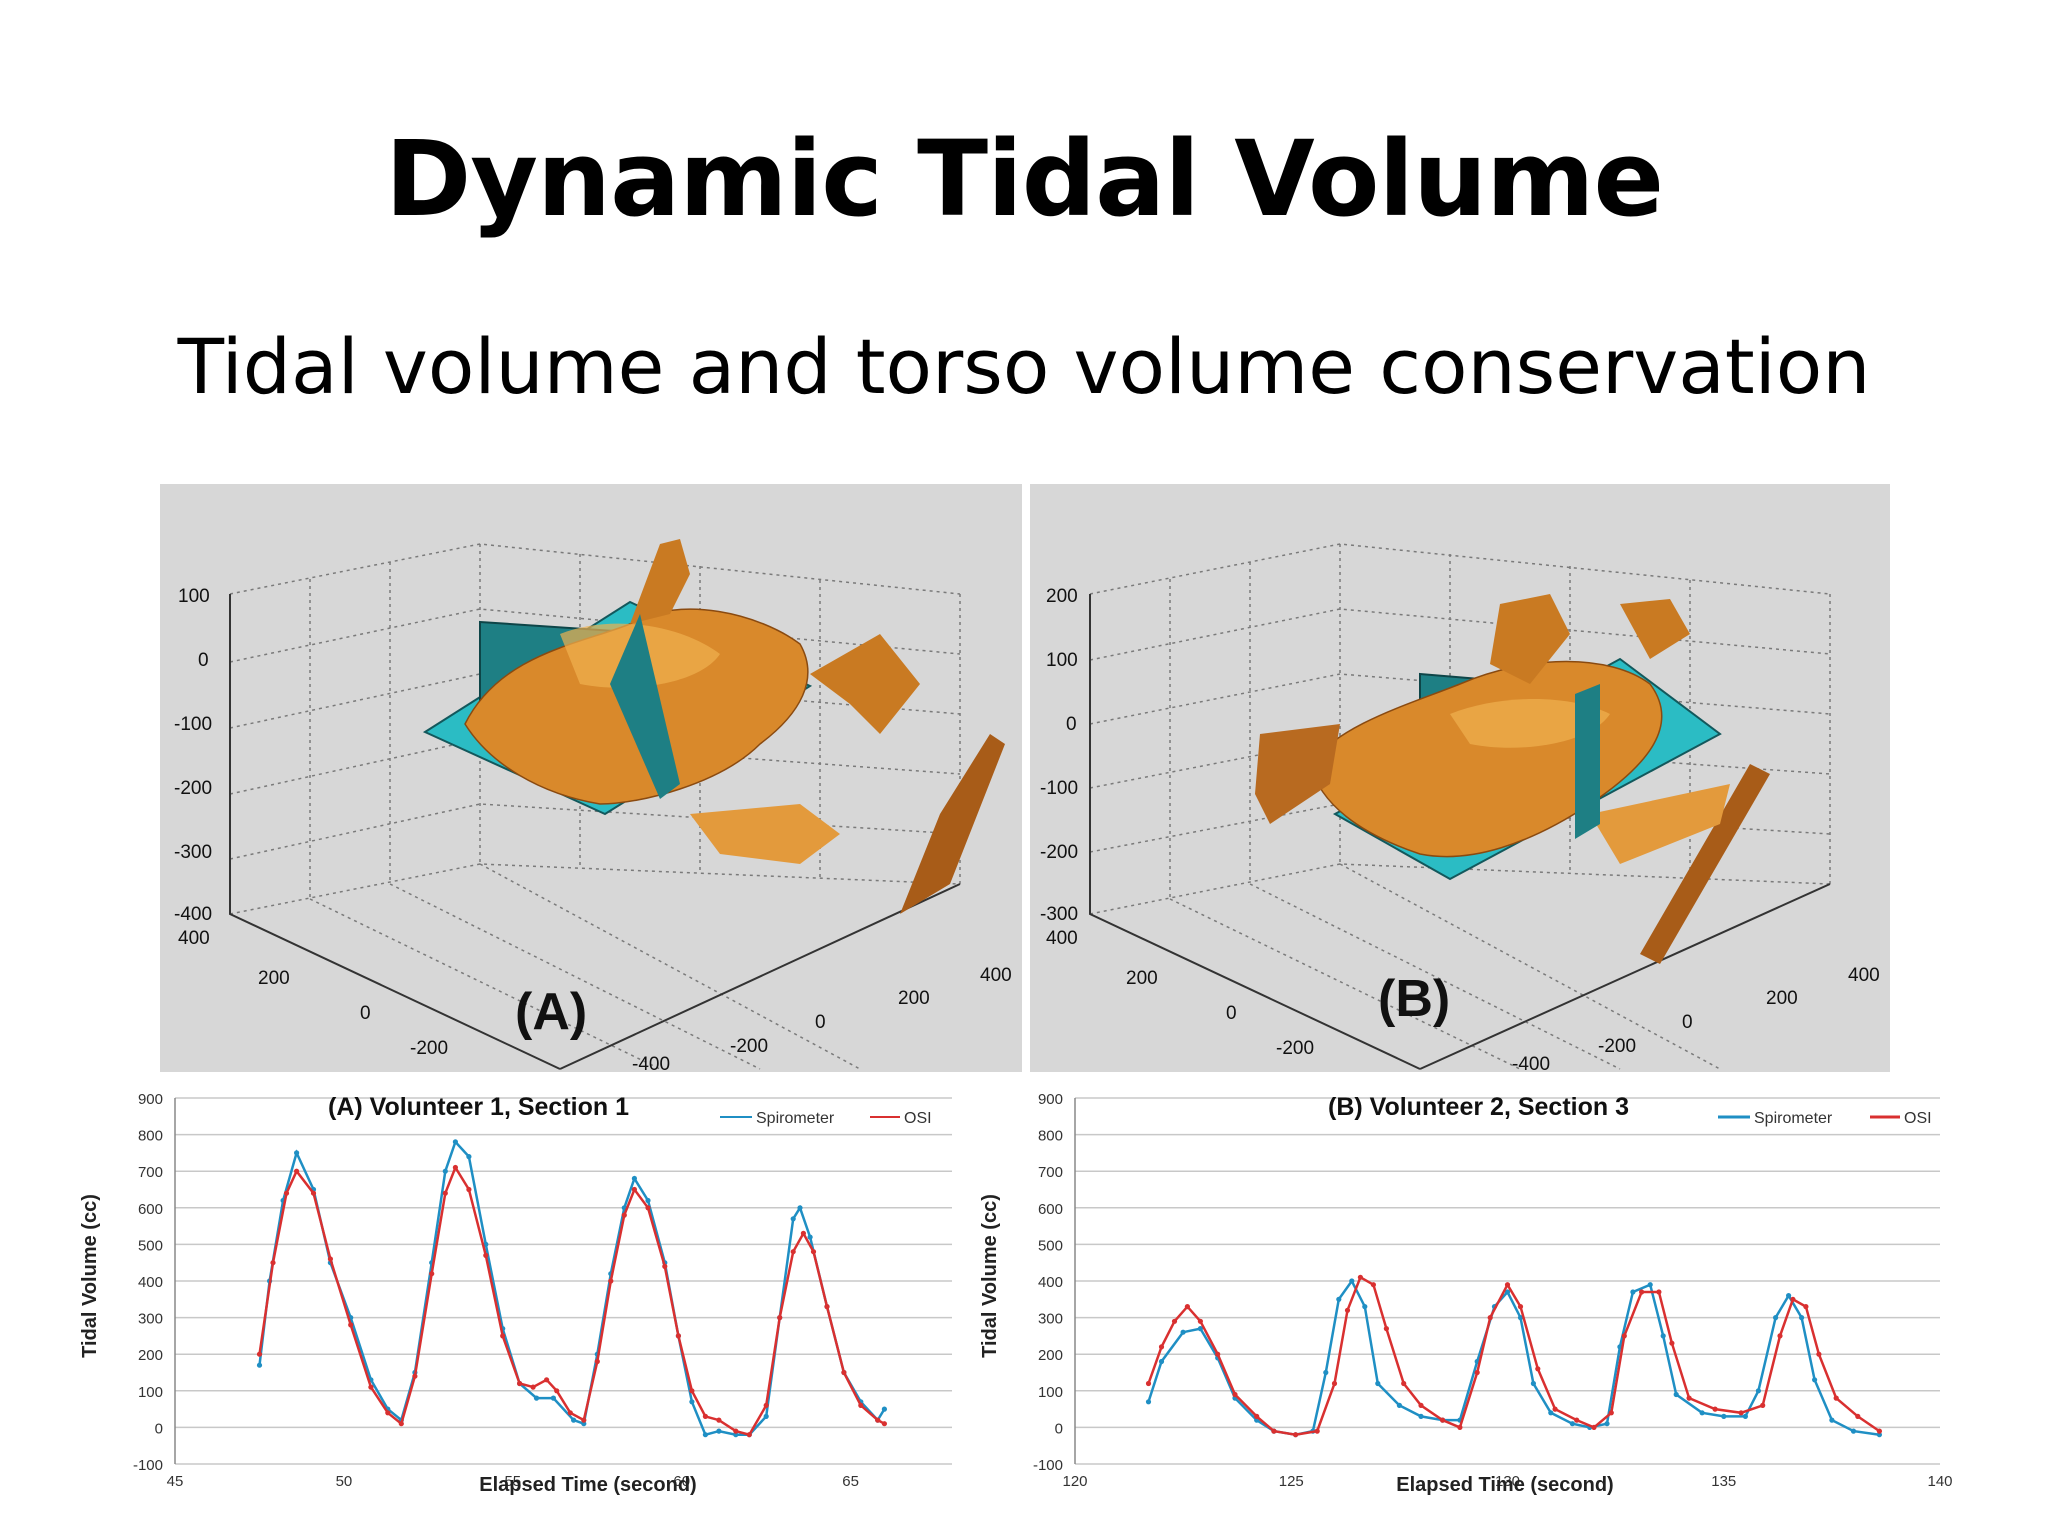 Image resolution: width=2048 pixels, height=1536 pixels. Describe the element at coordinates (826, 1118) in the screenshot. I see `chart-a-legend: Spirometer OSI` at that location.